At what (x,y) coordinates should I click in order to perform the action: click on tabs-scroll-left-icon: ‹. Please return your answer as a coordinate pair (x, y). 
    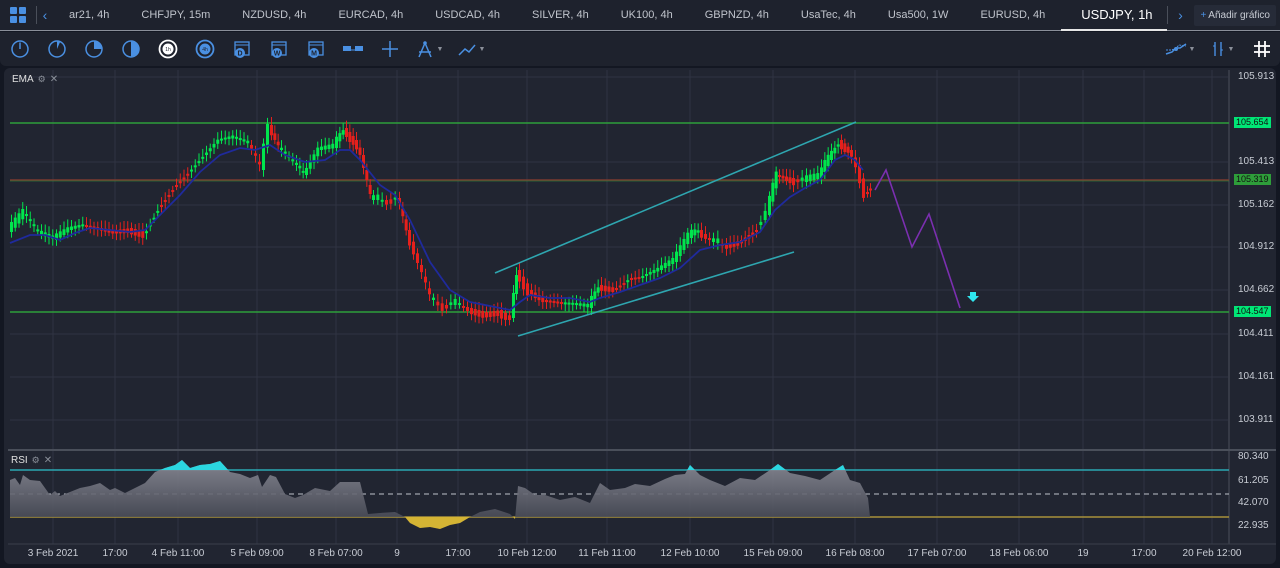
    Looking at the image, I should click on (45, 15).